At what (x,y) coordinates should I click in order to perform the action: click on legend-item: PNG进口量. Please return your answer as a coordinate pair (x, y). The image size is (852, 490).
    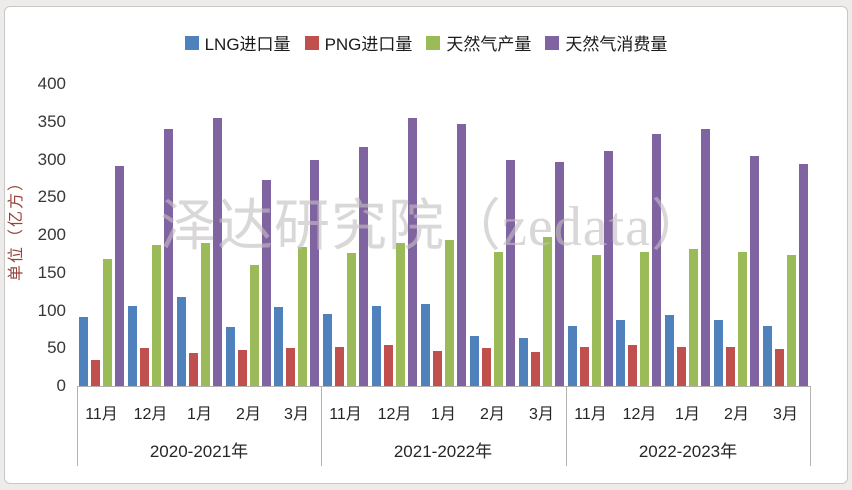
    Looking at the image, I should click on (358, 42).